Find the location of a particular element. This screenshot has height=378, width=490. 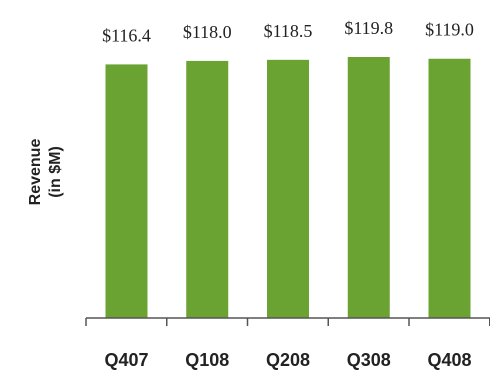

x-tick-label-Q208: Q208 is located at coordinates (288, 360).